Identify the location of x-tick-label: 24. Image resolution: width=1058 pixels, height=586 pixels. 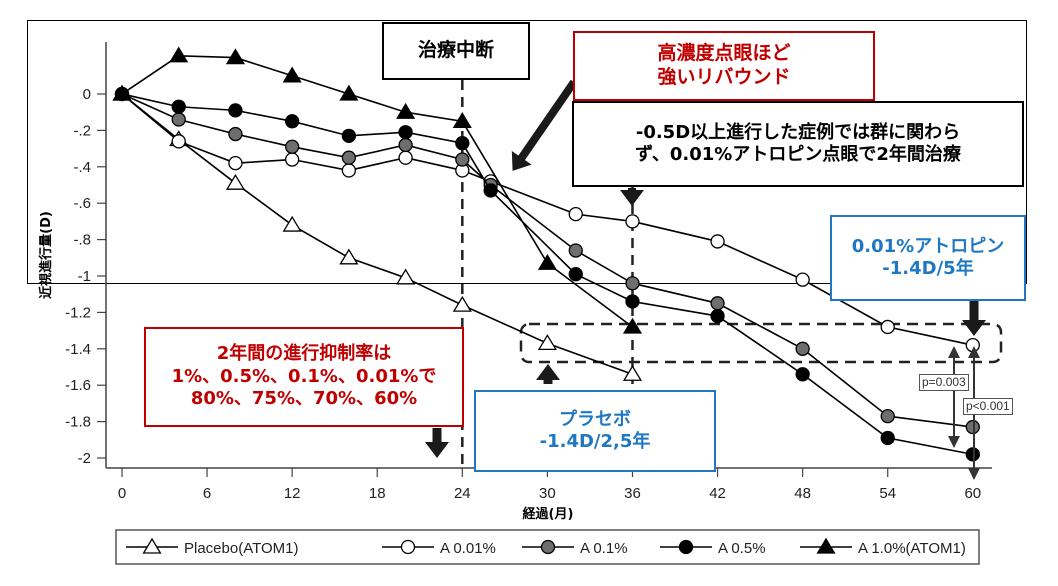
(462, 493).